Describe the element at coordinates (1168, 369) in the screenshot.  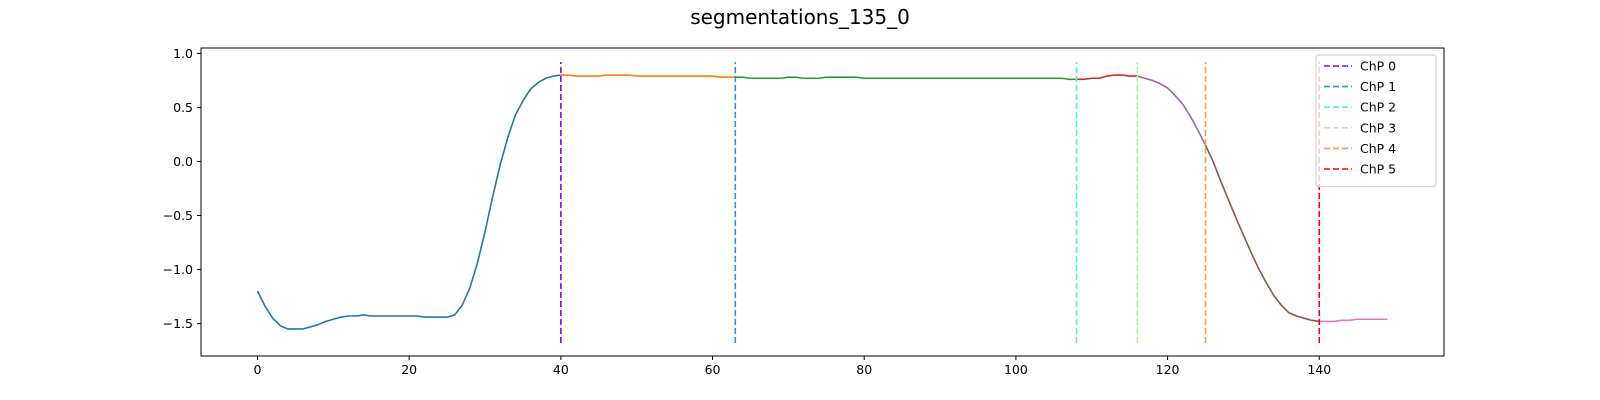
I see `x-tick-label: 120` at that location.